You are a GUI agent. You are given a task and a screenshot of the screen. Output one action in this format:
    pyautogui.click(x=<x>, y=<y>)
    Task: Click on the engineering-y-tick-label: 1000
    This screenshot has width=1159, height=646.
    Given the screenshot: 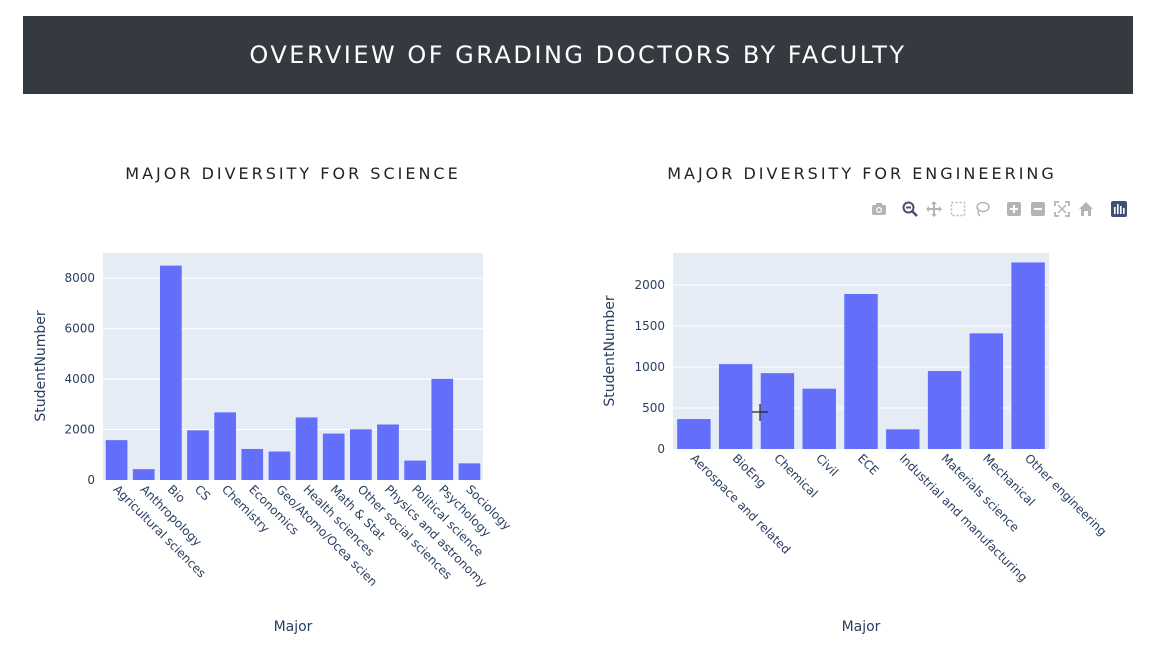 What is the action you would take?
    pyautogui.click(x=649, y=367)
    